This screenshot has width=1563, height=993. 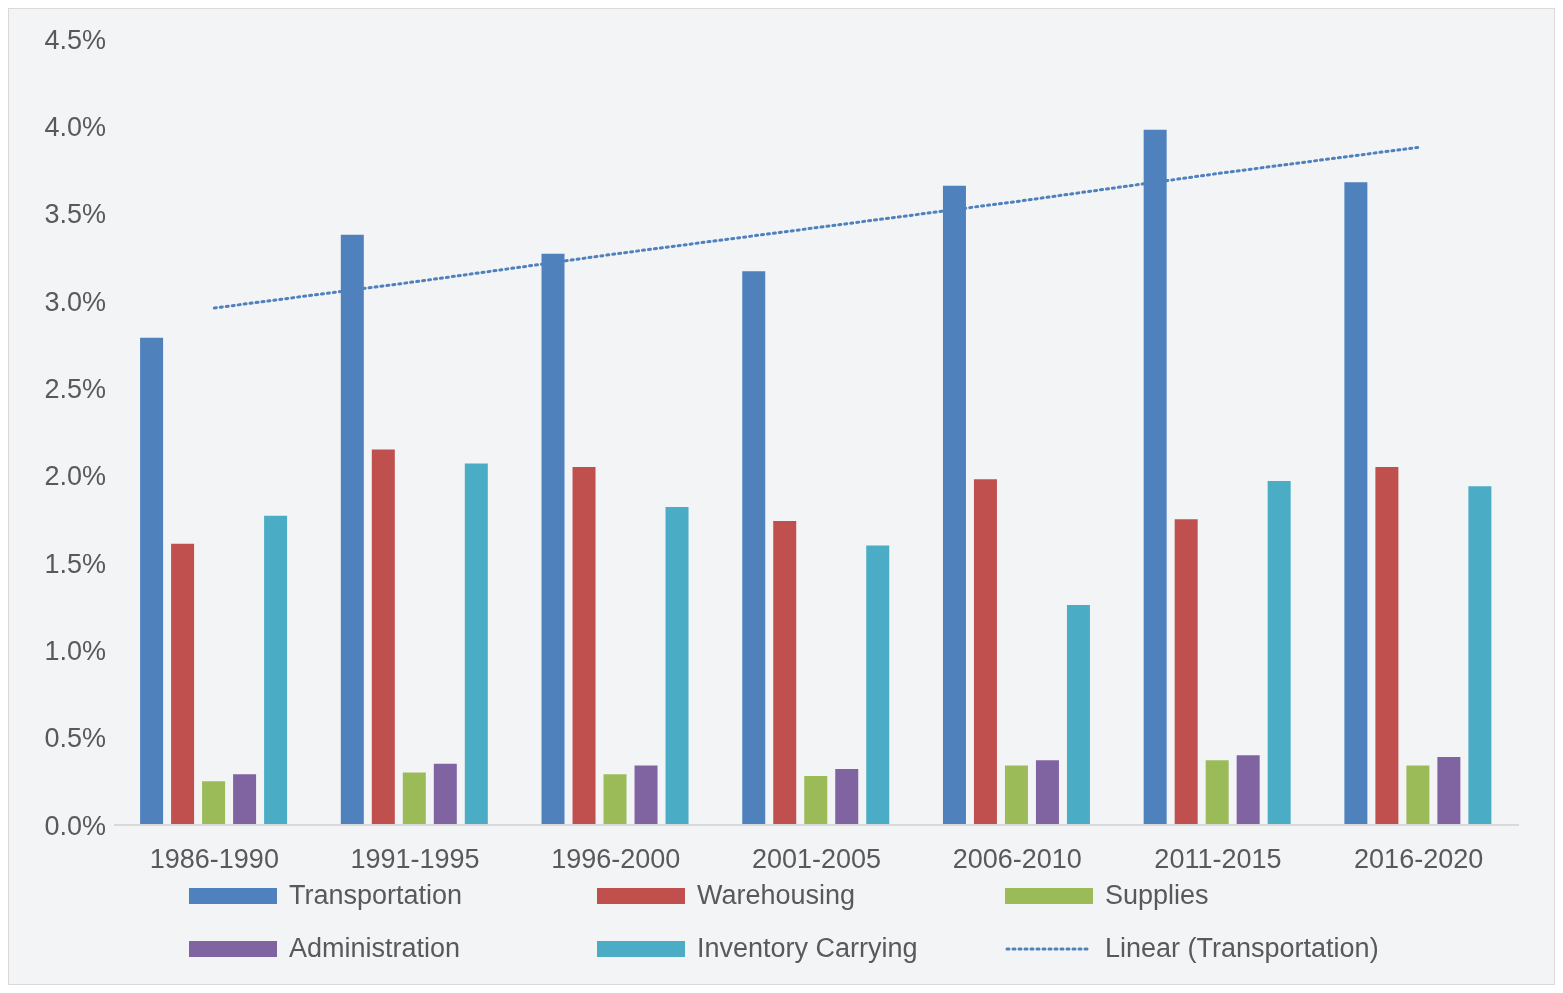 I want to click on y-tick-label: 3.5%, so click(x=75, y=214).